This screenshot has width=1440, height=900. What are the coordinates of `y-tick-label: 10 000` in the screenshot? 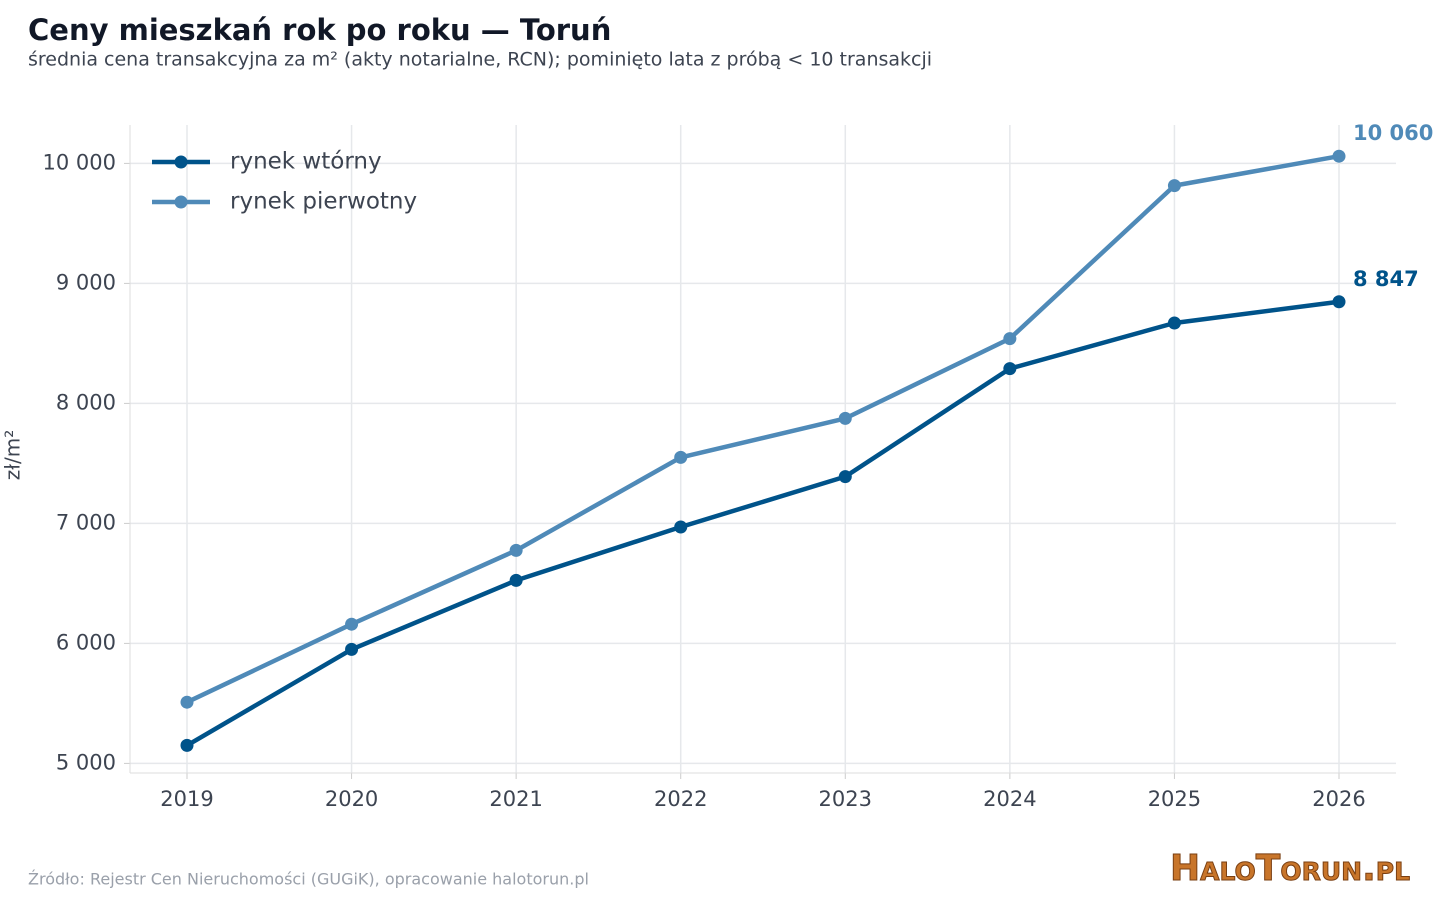 It's located at (79, 162).